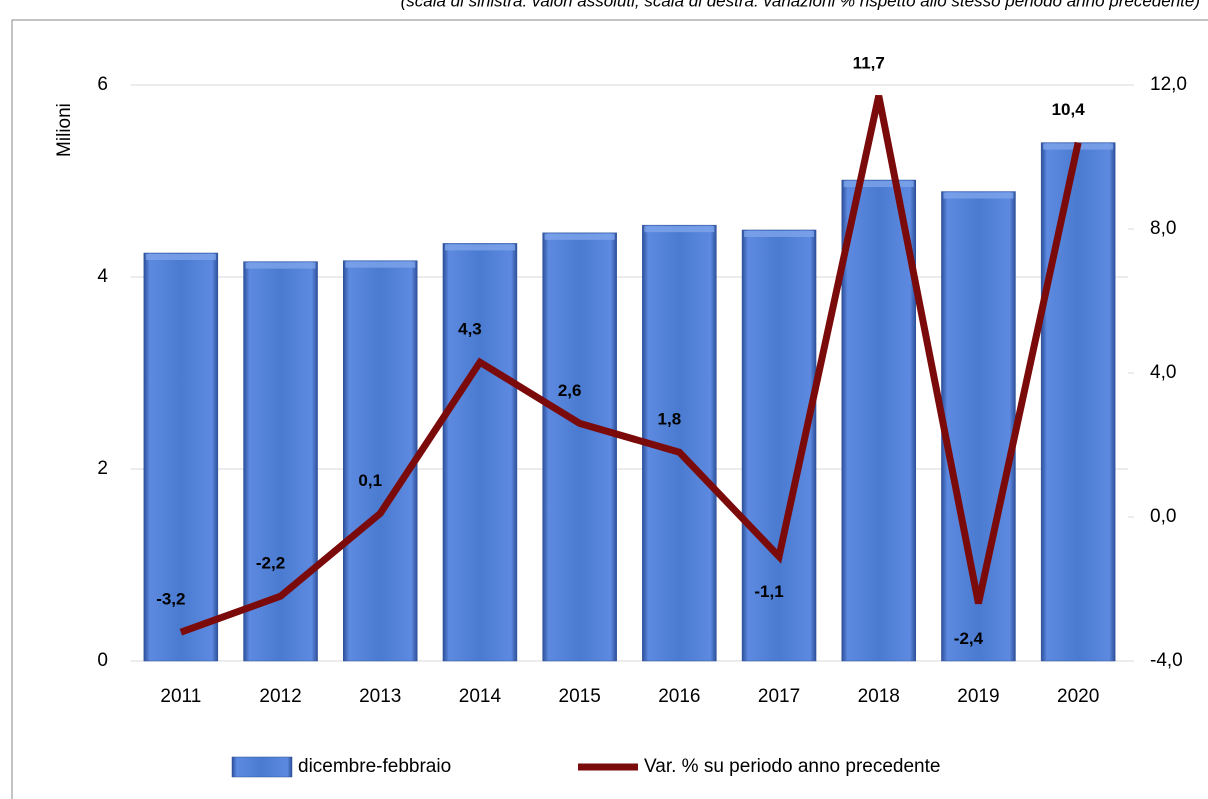 The width and height of the screenshot is (1208, 799). I want to click on data-label: 10,4, so click(1069, 109).